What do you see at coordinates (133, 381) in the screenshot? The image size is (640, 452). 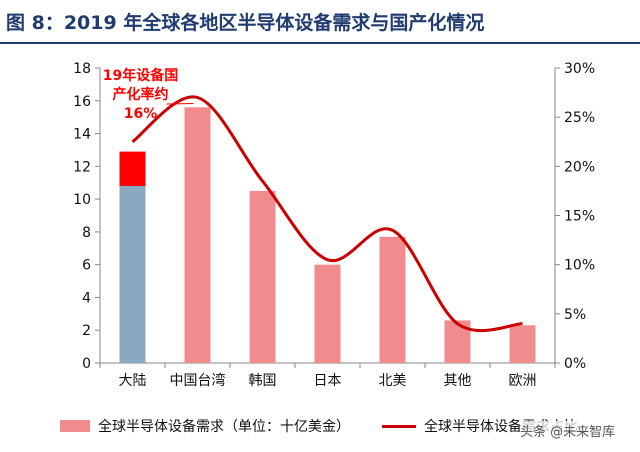 I see `x-tick-label: 大陆` at bounding box center [133, 381].